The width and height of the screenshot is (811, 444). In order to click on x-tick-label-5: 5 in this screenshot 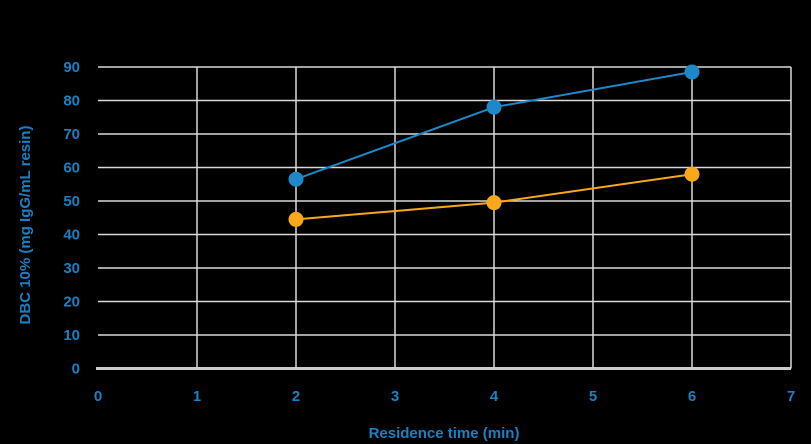, I will do `click(593, 396)`.